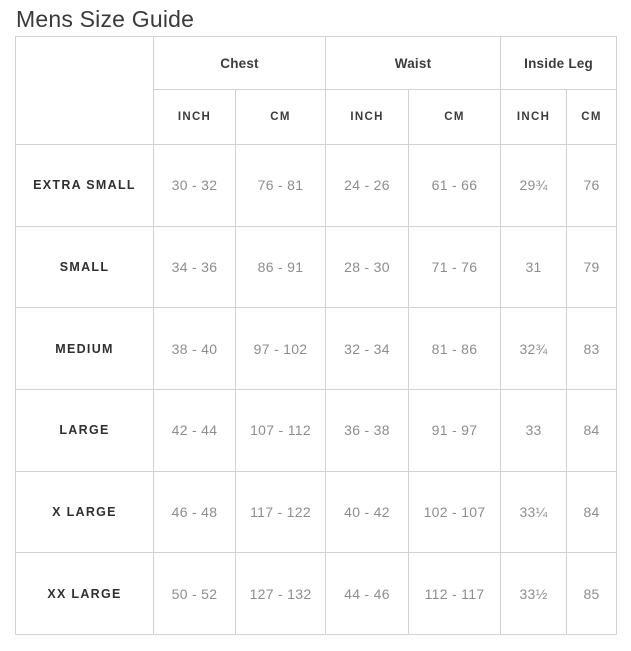  Describe the element at coordinates (592, 594) in the screenshot. I see `inside-leg-cm-value: 85` at that location.